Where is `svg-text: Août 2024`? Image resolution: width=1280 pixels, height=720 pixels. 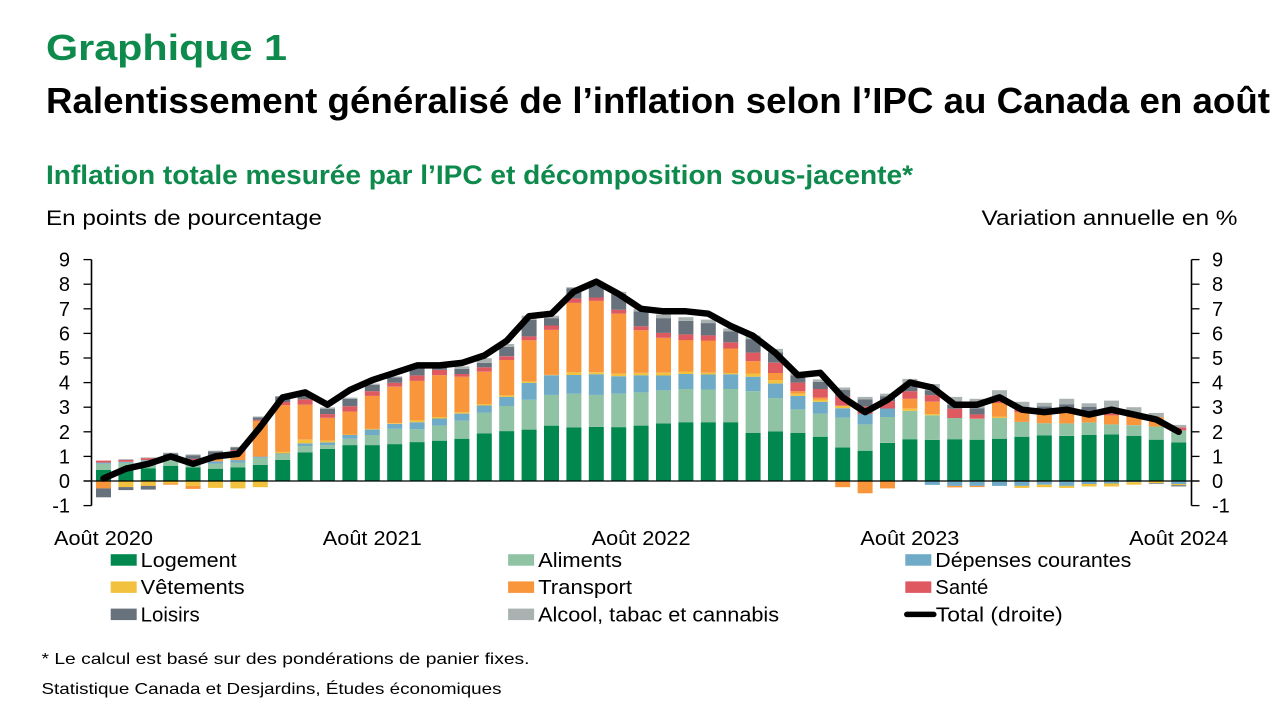 svg-text: Août 2024 is located at coordinates (1178, 539).